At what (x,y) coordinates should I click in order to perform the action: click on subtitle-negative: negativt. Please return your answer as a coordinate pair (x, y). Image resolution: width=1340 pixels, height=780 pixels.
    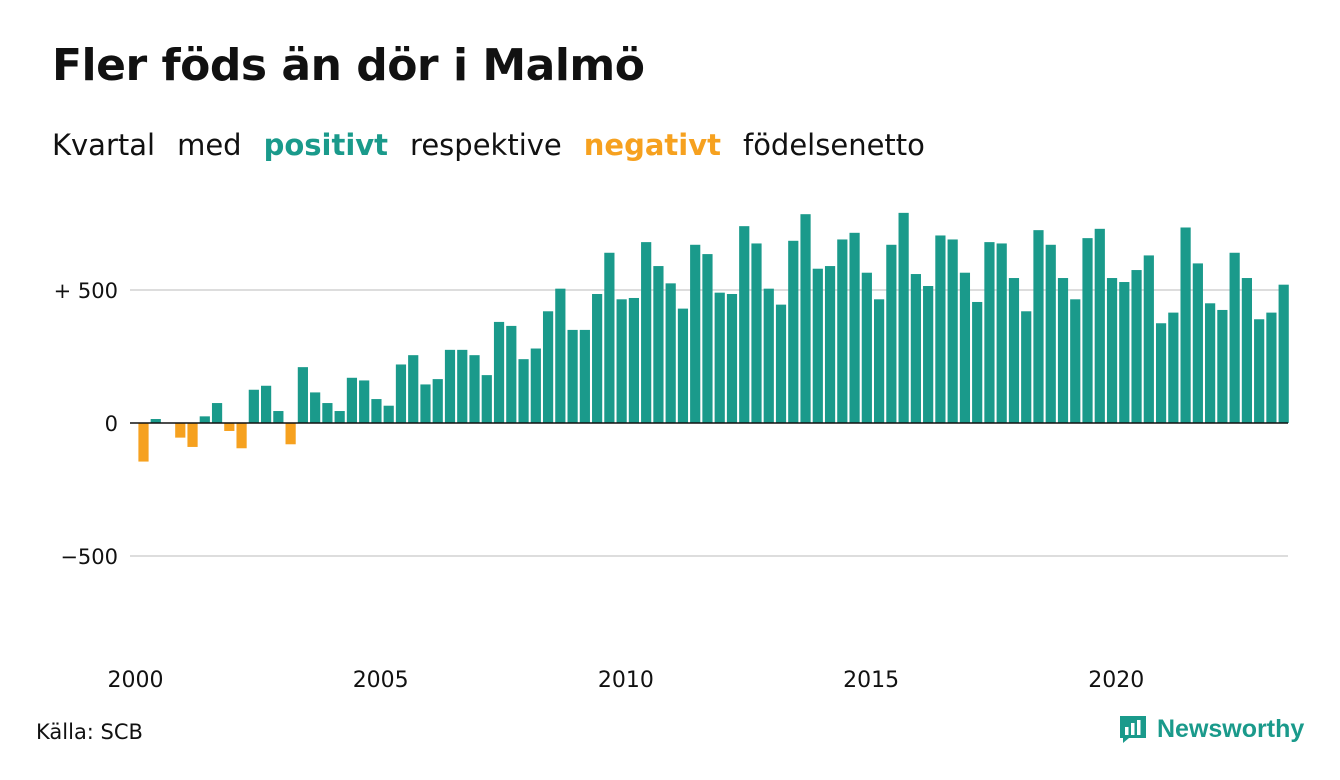
    Looking at the image, I should click on (652, 145).